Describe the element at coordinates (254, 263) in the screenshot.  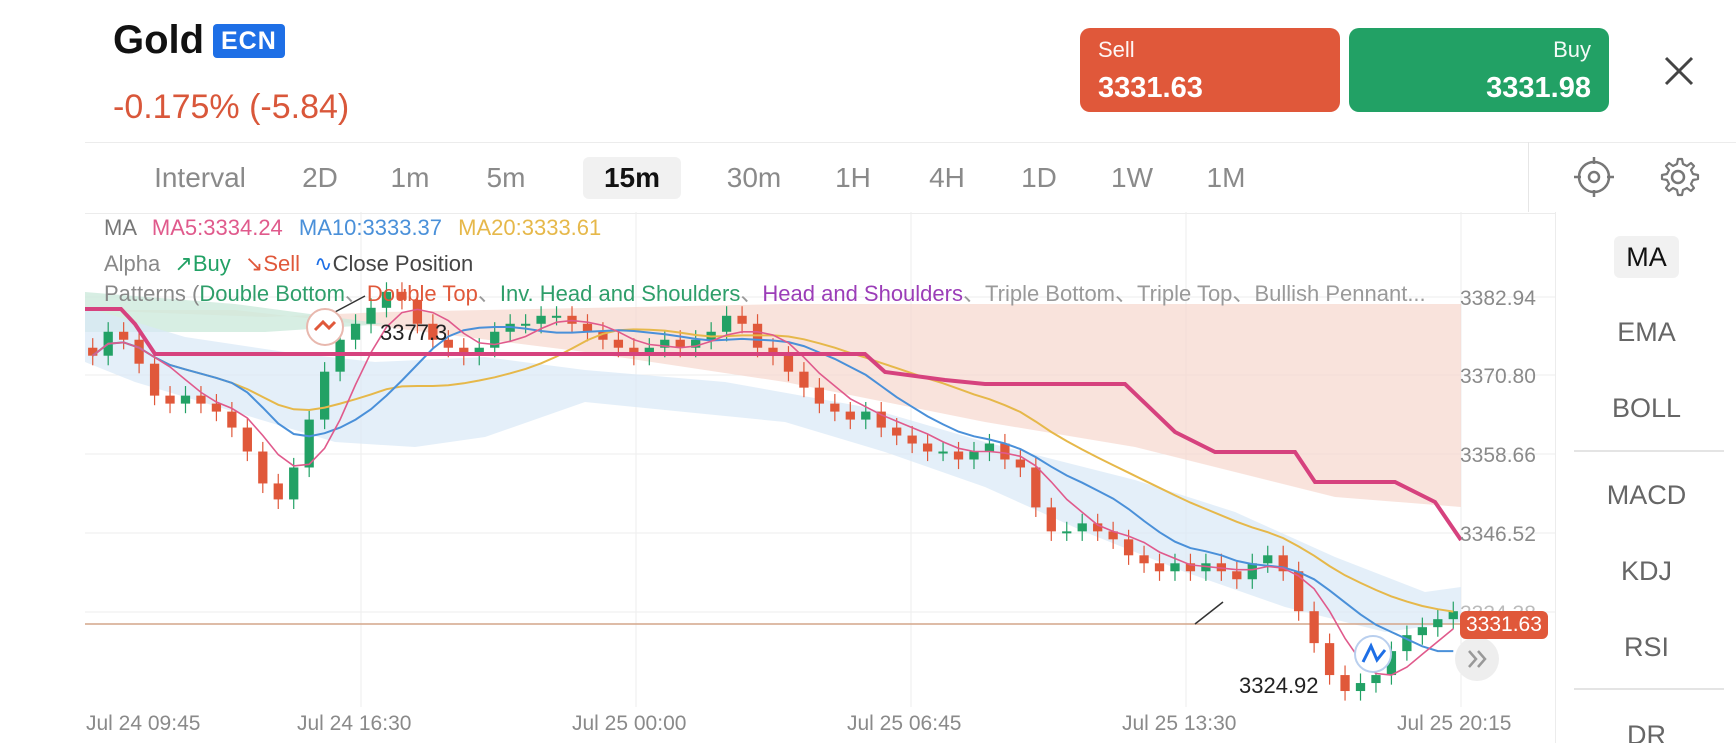
I see `alpha-sell-icon: ↘` at that location.